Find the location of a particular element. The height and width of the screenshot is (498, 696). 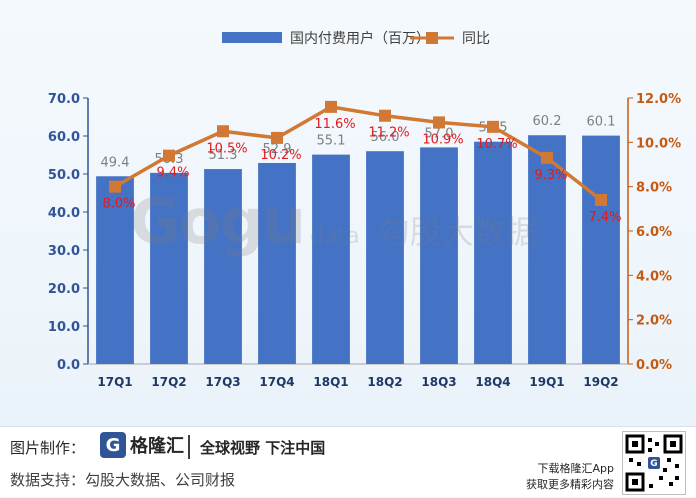

line-value-label: 7.4% is located at coordinates (604, 217).